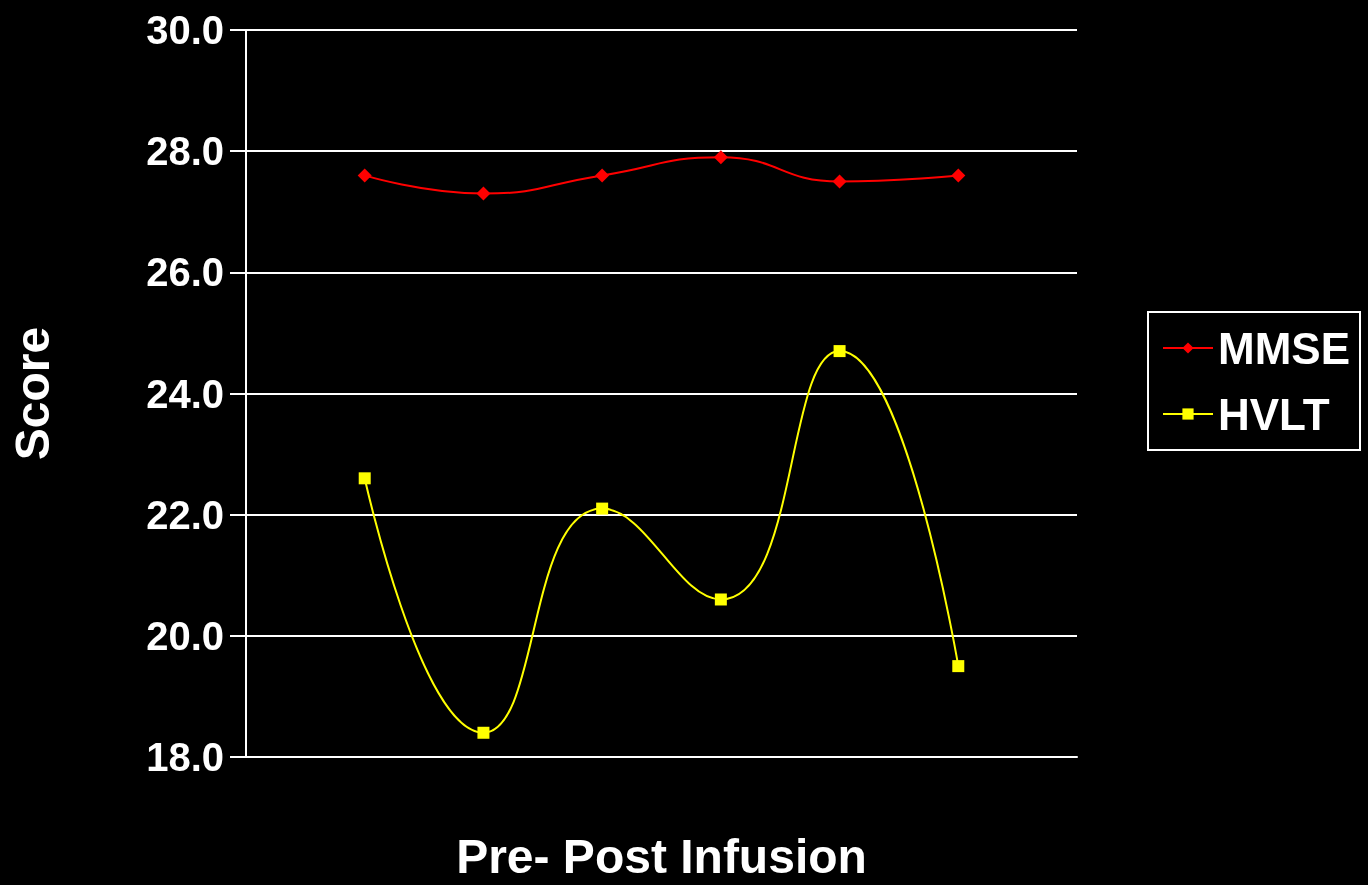  What do you see at coordinates (185, 151) in the screenshot?
I see `y-tick-label: 28.0` at bounding box center [185, 151].